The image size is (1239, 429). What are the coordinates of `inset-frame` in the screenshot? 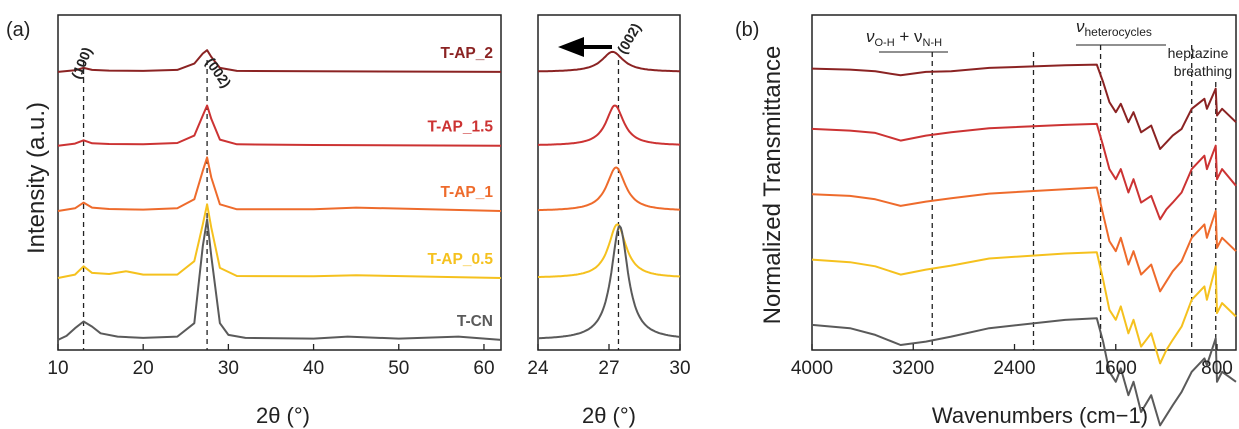 It's located at (609, 182).